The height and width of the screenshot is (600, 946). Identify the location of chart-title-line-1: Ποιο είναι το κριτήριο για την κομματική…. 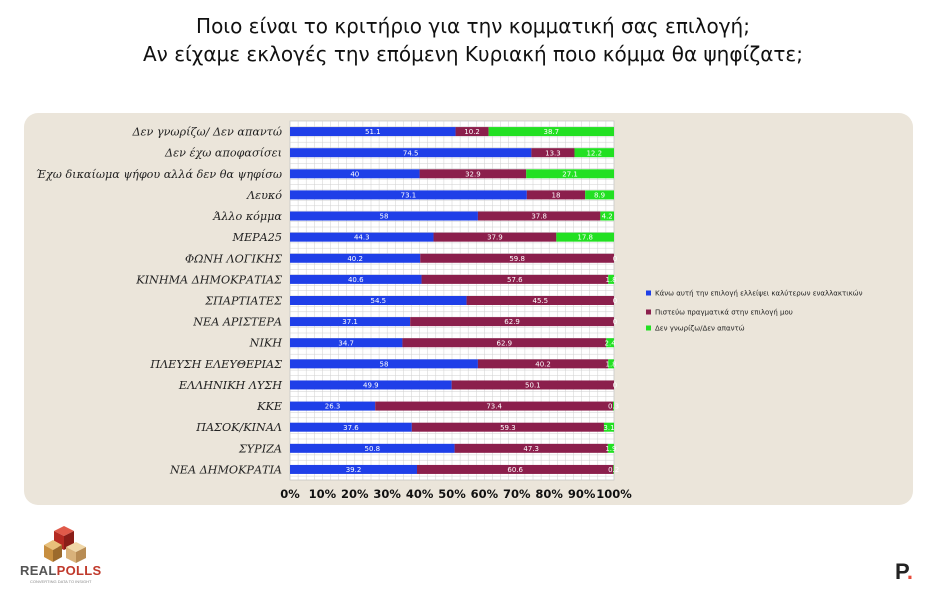
(473, 26).